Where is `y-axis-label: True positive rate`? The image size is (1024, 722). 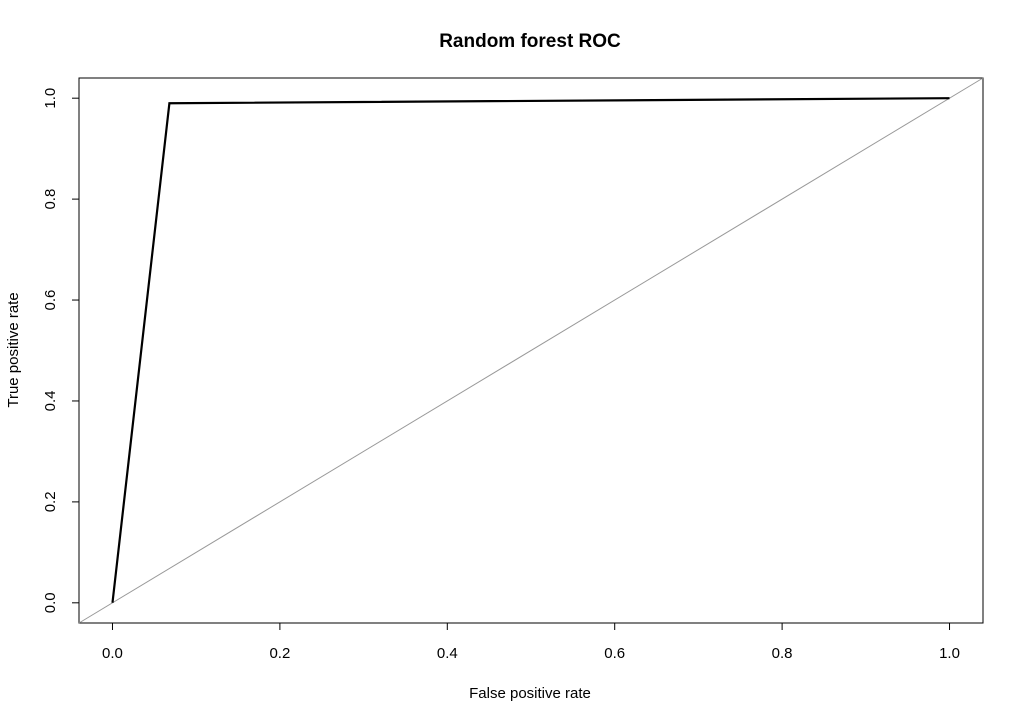 y-axis-label: True positive rate is located at coordinates (13, 349).